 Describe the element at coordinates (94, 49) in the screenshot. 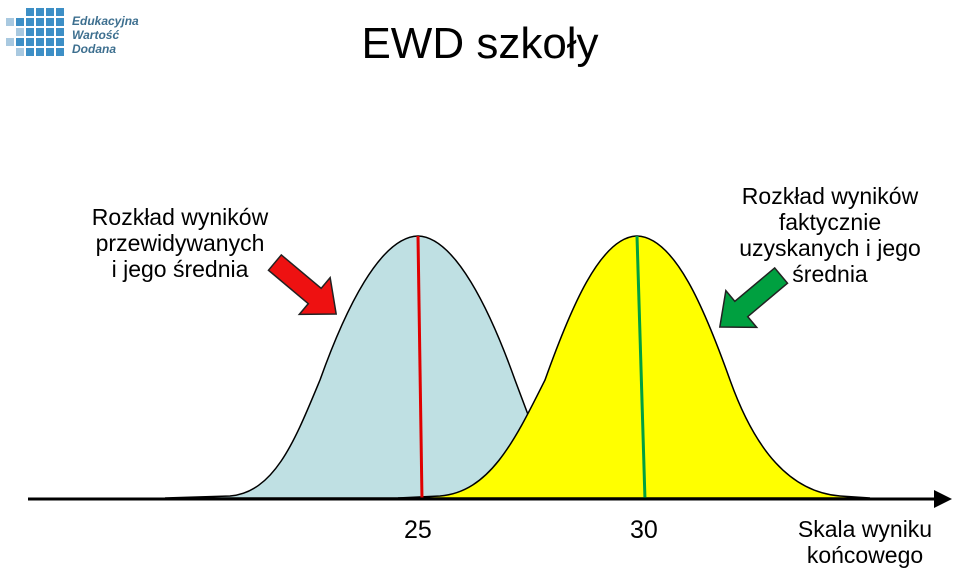

I see `logo-line-3: Dodana` at that location.